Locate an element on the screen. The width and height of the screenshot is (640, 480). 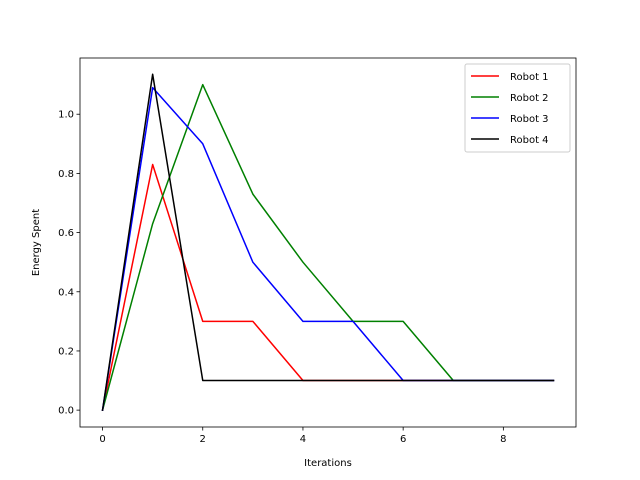
x-axis-label: Iterations is located at coordinates (328, 463).